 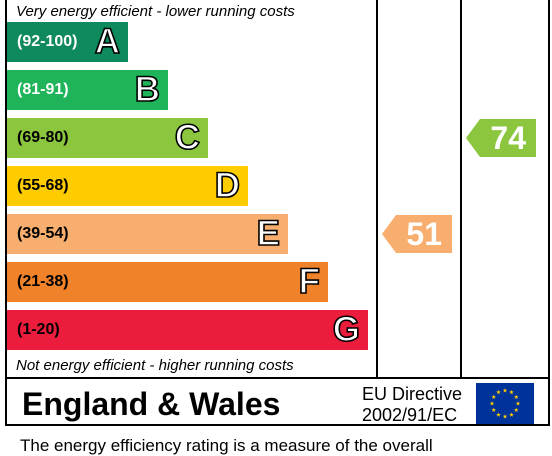 What do you see at coordinates (147, 233) in the screenshot?
I see `band-e: (39-54) E` at bounding box center [147, 233].